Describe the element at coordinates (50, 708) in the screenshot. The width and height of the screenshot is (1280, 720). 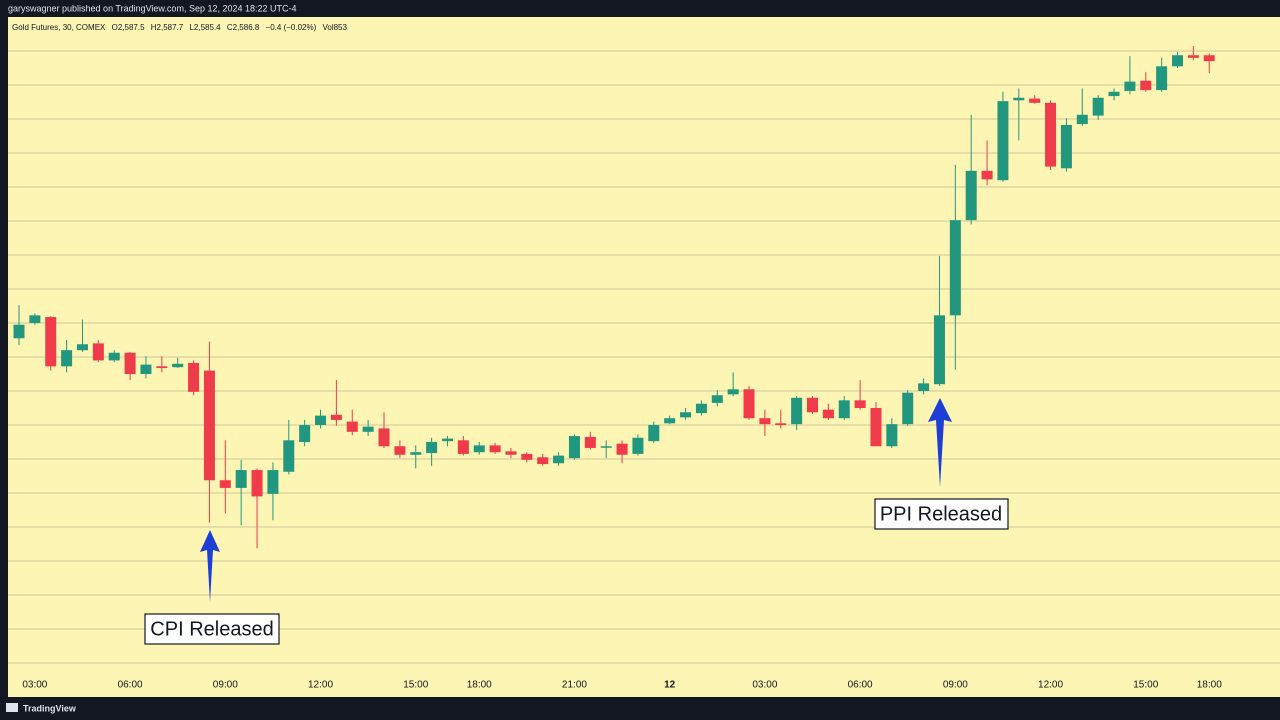
I see `brand: TradingView` at that location.